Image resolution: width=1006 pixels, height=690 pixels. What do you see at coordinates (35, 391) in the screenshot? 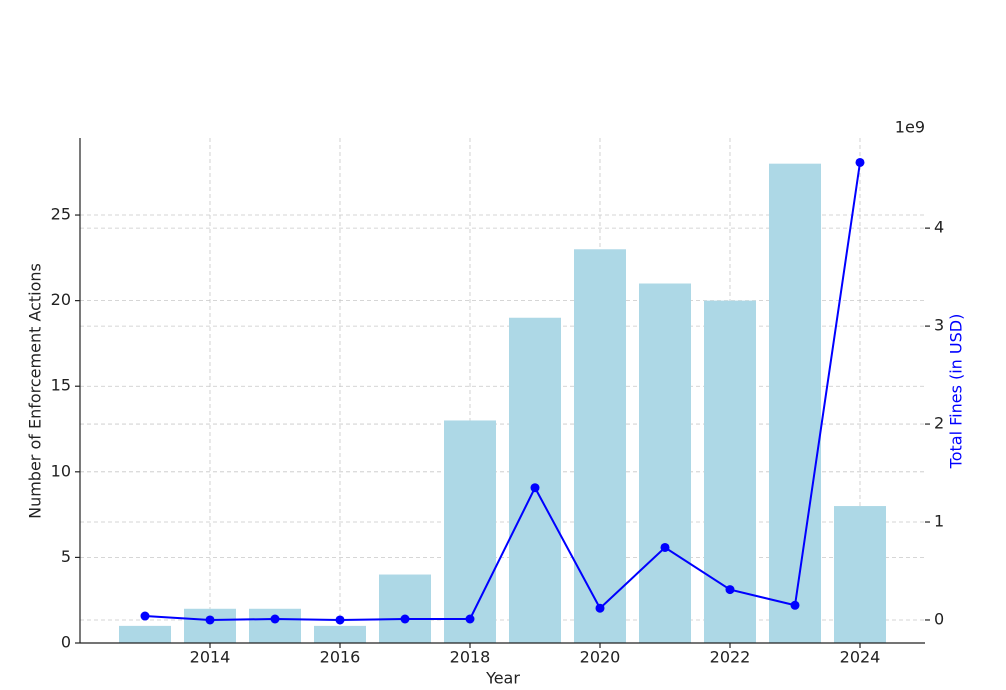
I see `y-axis-label: Number of Enforcement Actions` at bounding box center [35, 391].